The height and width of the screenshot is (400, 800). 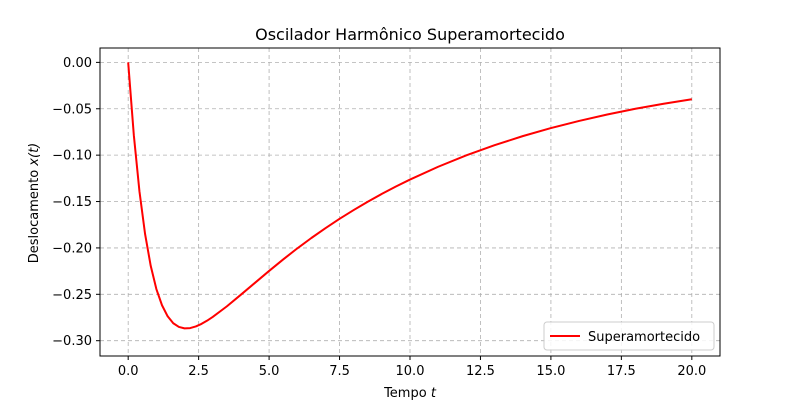 I want to click on x-axis-label: Tempo t, so click(x=410, y=393).